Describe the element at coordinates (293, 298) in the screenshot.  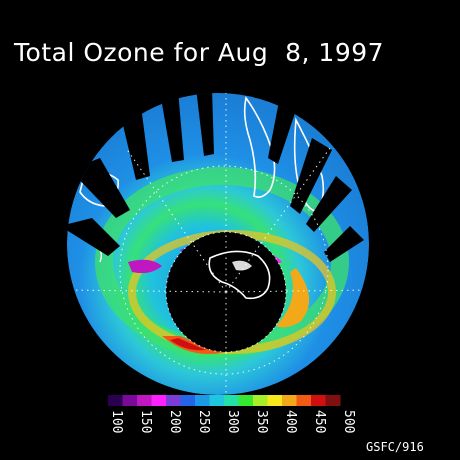
I see `ozone-high-arc` at that location.